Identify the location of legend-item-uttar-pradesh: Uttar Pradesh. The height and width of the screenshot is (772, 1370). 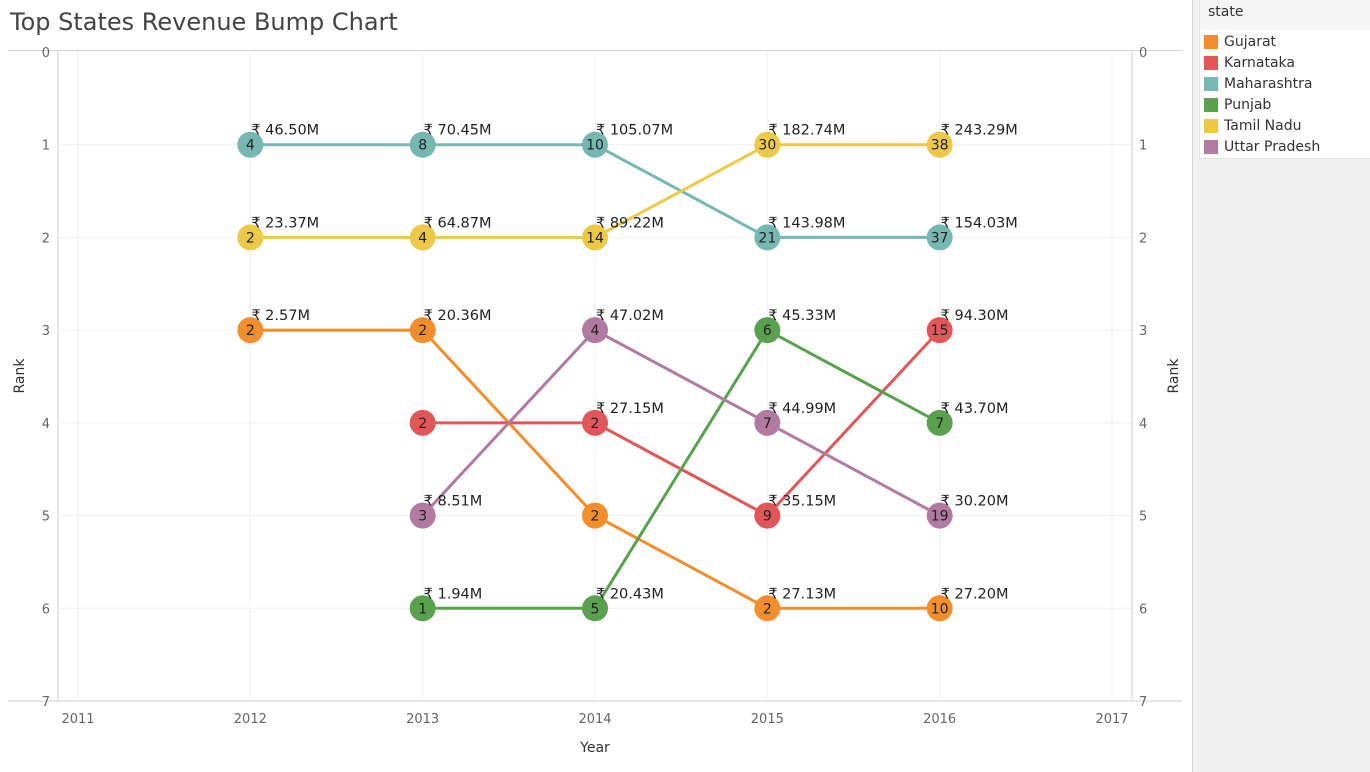
(1262, 147).